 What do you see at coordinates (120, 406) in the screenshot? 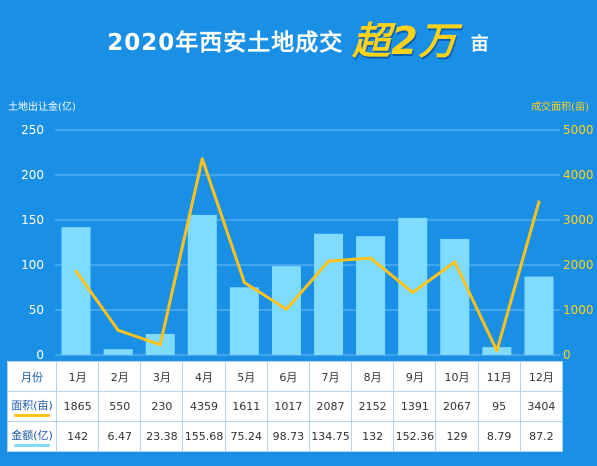
I see `area-cell: 550` at bounding box center [120, 406].